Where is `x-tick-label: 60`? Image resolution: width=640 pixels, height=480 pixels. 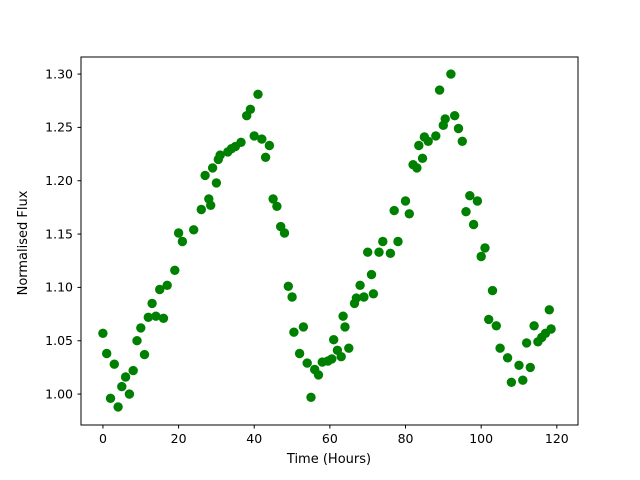 x-tick-label: 60 is located at coordinates (330, 438).